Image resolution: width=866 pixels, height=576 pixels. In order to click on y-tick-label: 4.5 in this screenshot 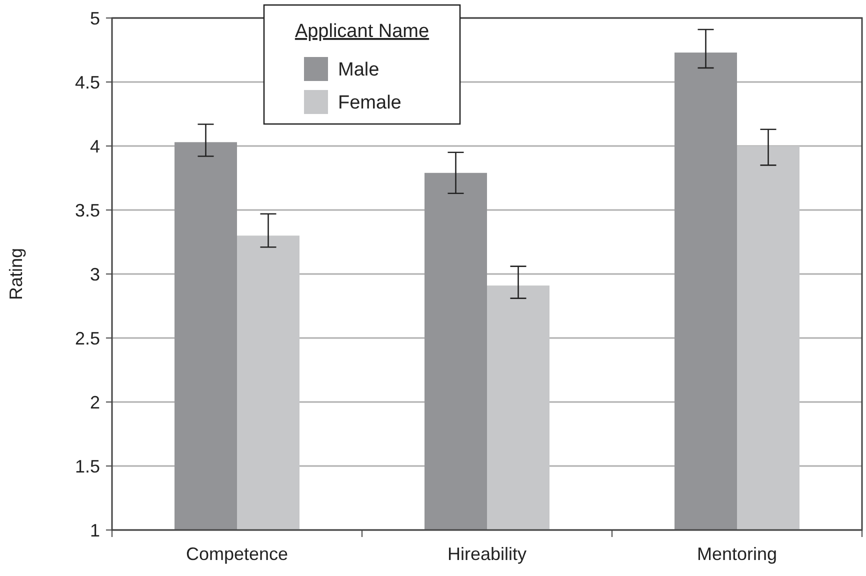, I will do `click(87, 82)`.